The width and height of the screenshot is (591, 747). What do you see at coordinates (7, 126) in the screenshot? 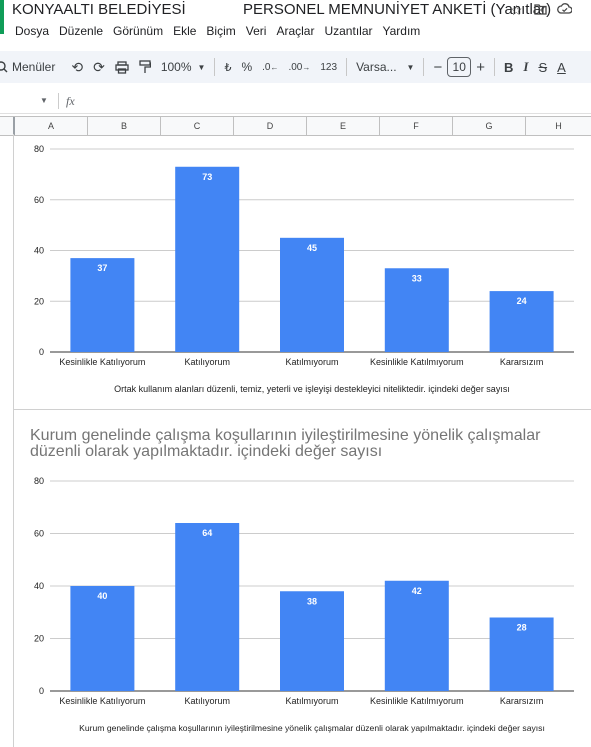
I see `select-all-corner` at bounding box center [7, 126].